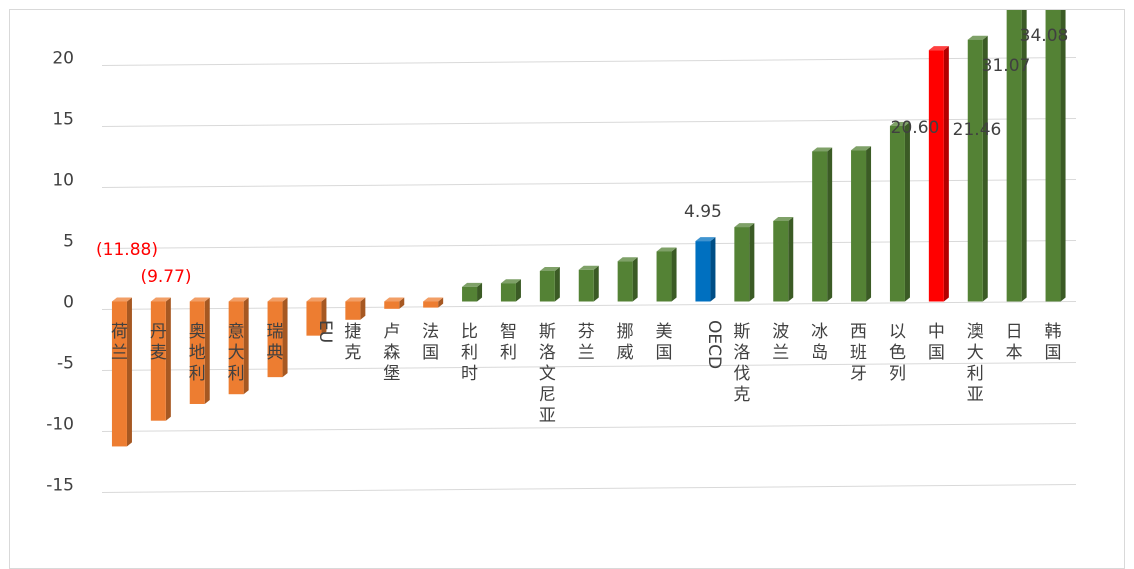 Image resolution: width=1134 pixels, height=569 pixels. Describe the element at coordinates (703, 212) in the screenshot. I see `data-label: 4.95` at that location.